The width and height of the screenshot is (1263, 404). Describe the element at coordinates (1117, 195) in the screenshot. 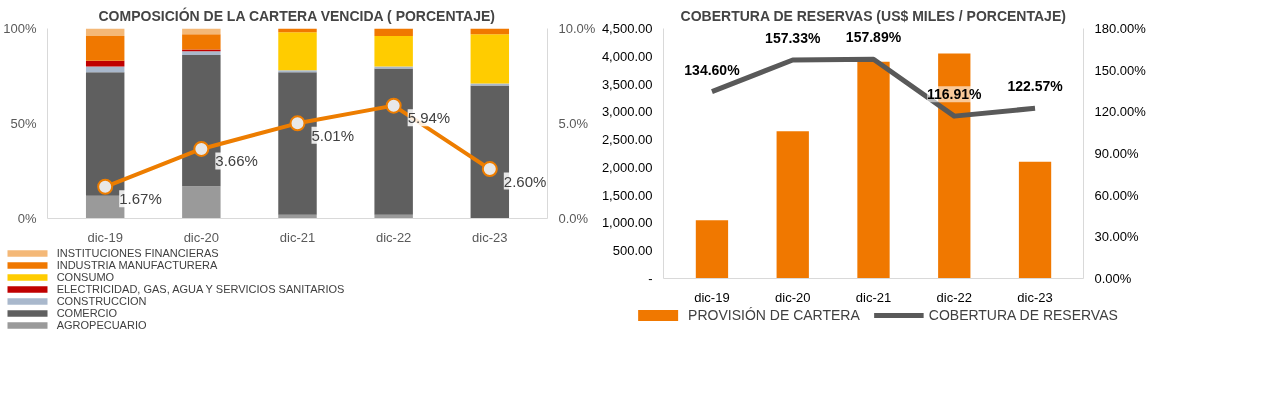

I see `y2-tick-label: 60.00%` at that location.